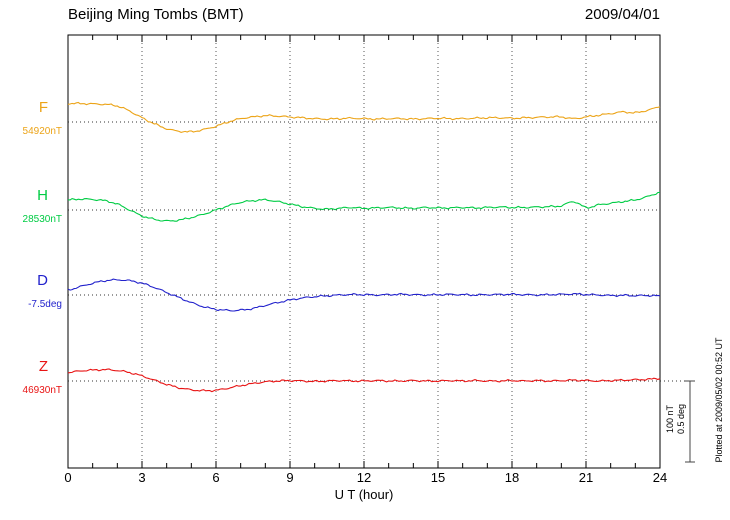 The image size is (730, 520). I want to click on x-tick-label-21: 21, so click(586, 477).